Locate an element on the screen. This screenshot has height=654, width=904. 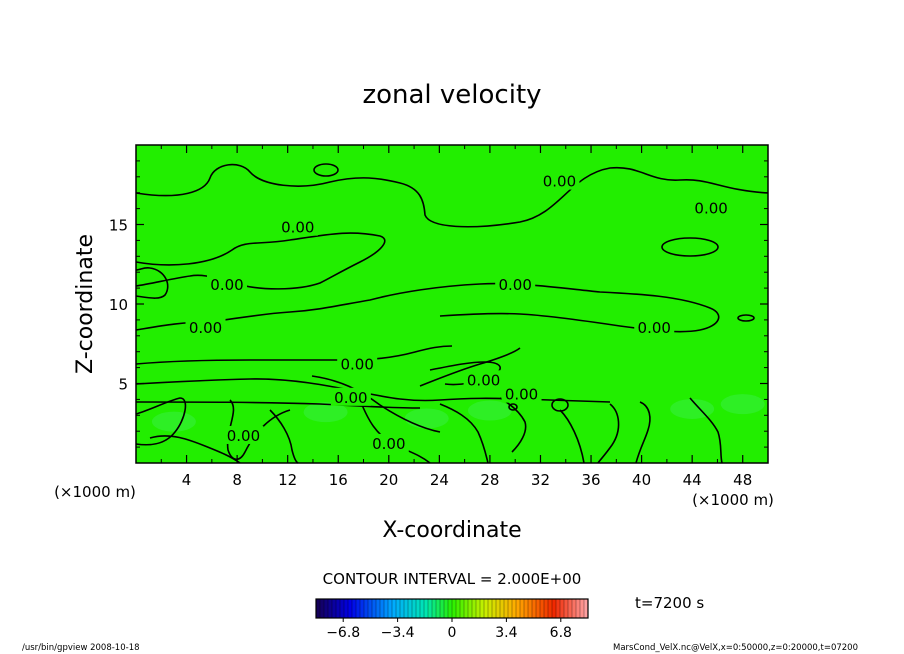
footer-left: /usr/bin/gpview 2008-10-18 is located at coordinates (81, 648).